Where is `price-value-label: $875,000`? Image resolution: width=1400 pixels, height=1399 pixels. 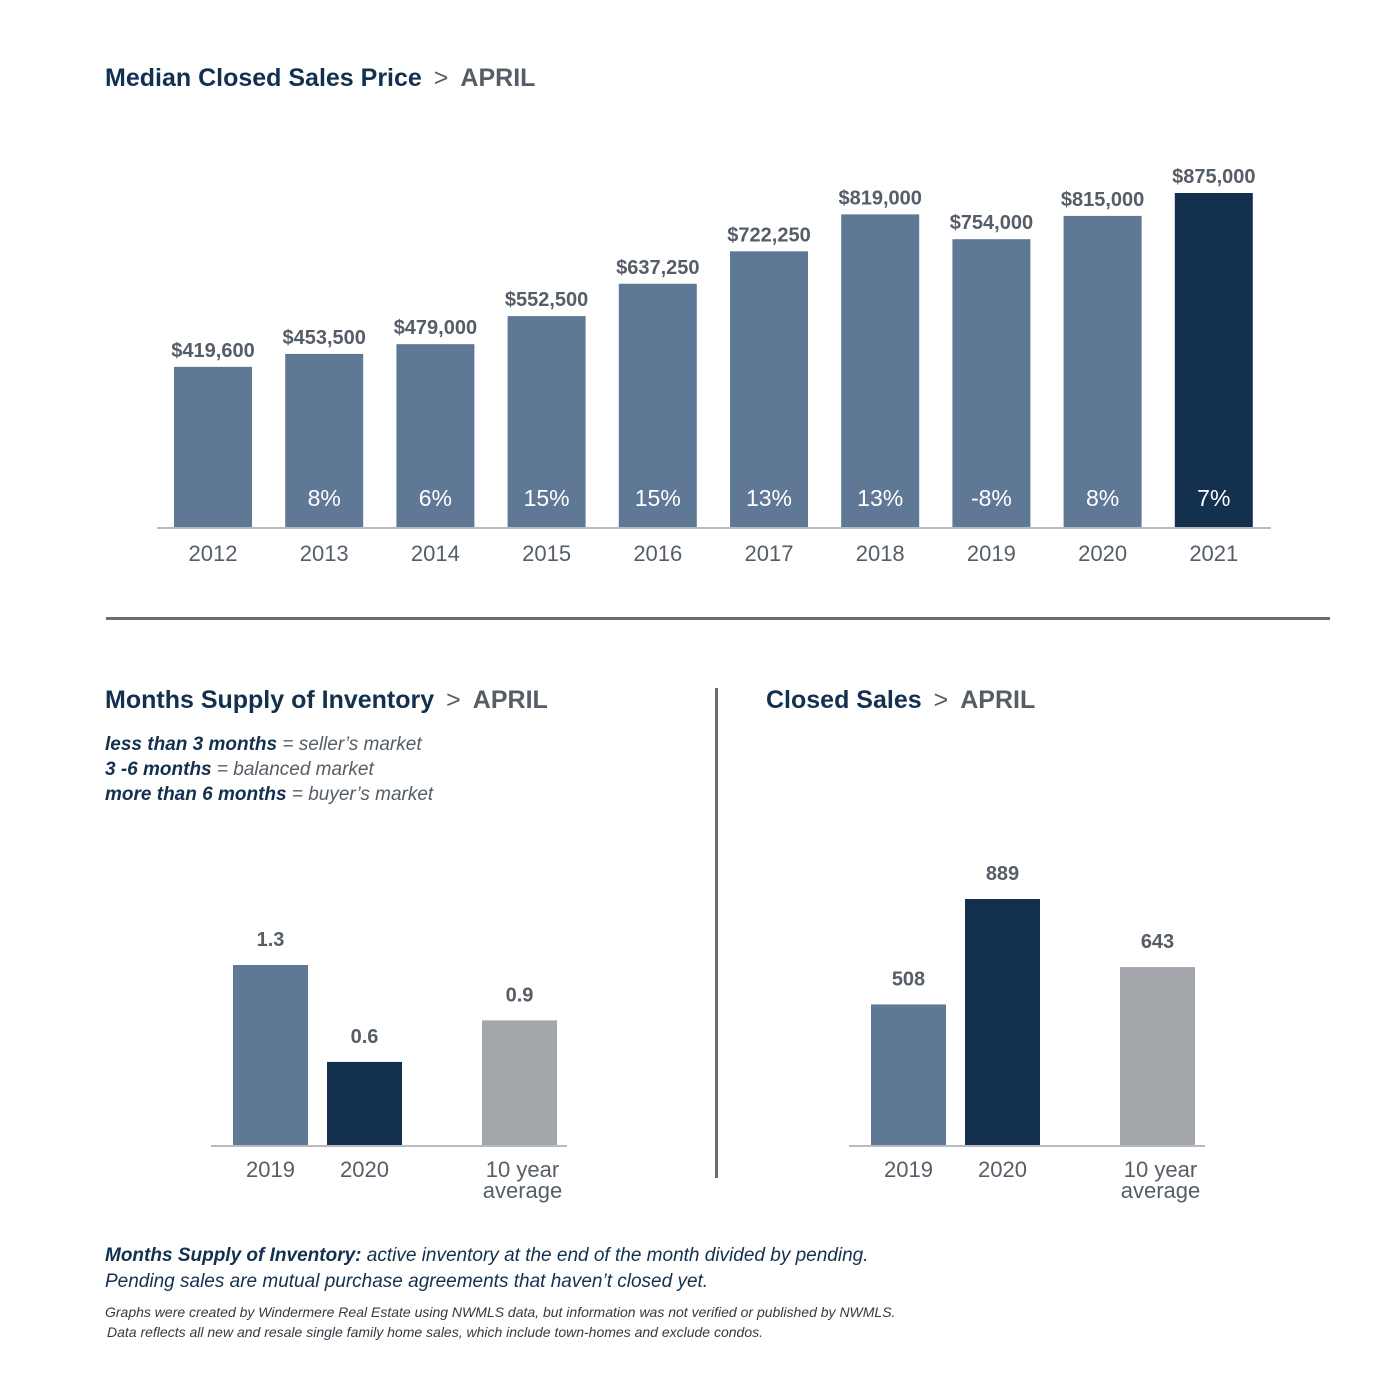 price-value-label: $875,000 is located at coordinates (1213, 177).